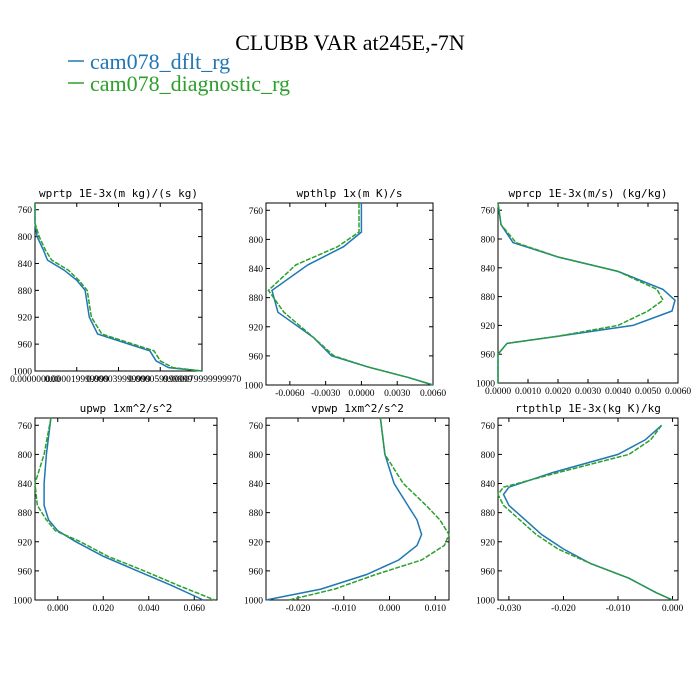 The image size is (700, 700). What do you see at coordinates (149, 609) in the screenshot?
I see `x-tick-label: 0.040` at bounding box center [149, 609].